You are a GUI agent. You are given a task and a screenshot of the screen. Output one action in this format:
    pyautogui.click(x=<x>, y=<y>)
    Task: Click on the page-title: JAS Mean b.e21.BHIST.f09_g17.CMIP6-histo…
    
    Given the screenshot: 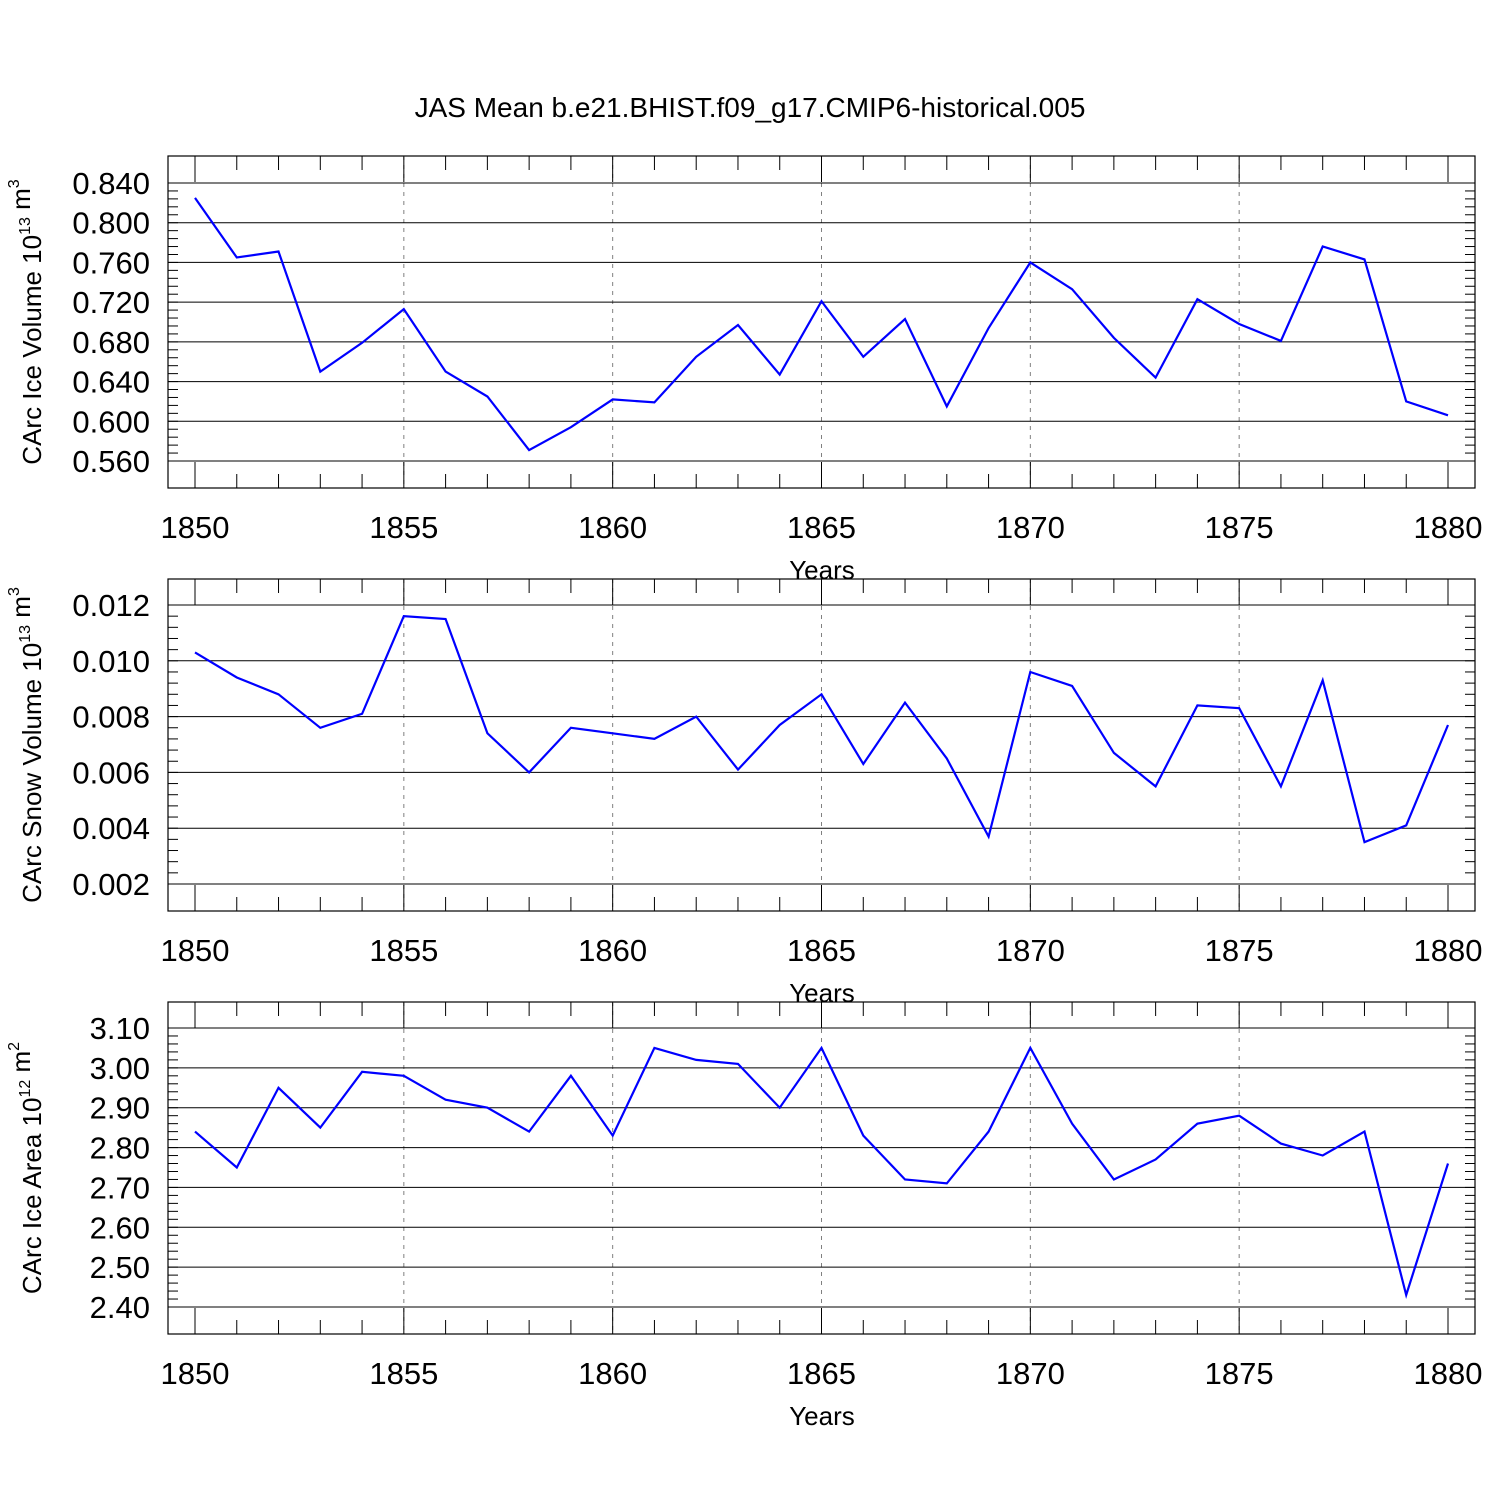 What is the action you would take?
    pyautogui.click(x=750, y=107)
    